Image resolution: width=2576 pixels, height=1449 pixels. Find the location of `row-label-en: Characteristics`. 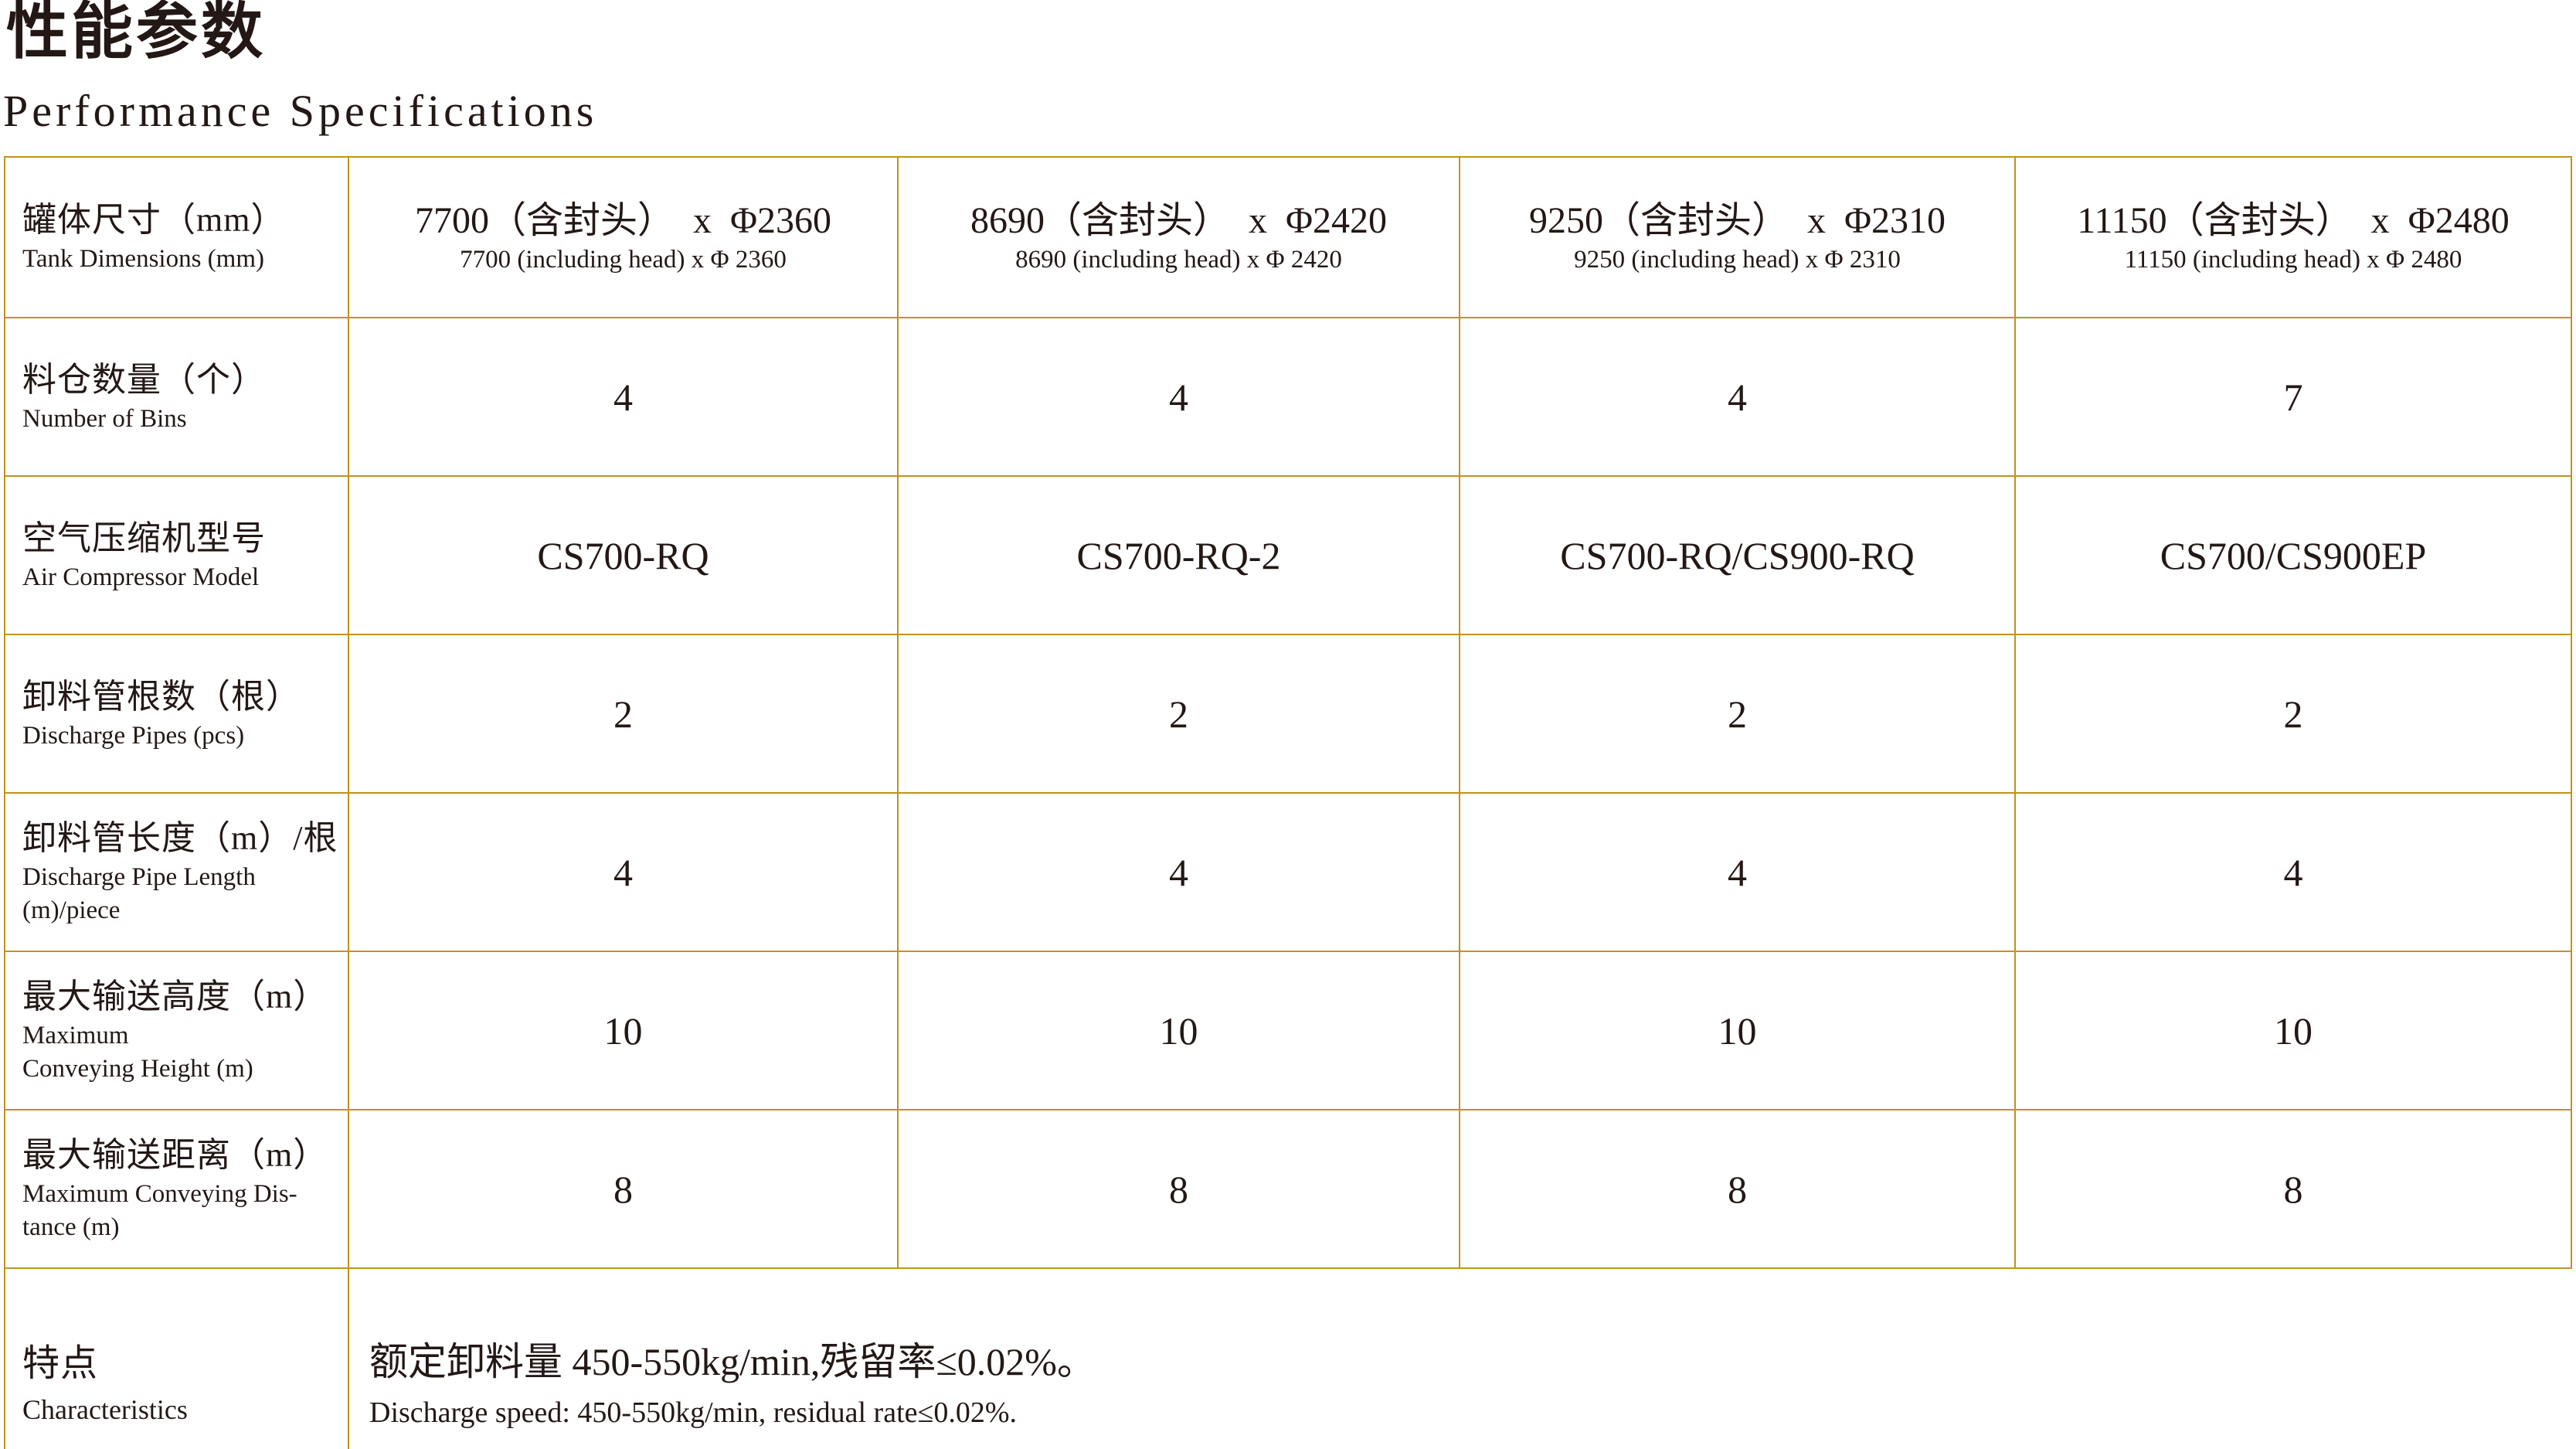

row-label-en: Characteristics is located at coordinates (105, 1410).